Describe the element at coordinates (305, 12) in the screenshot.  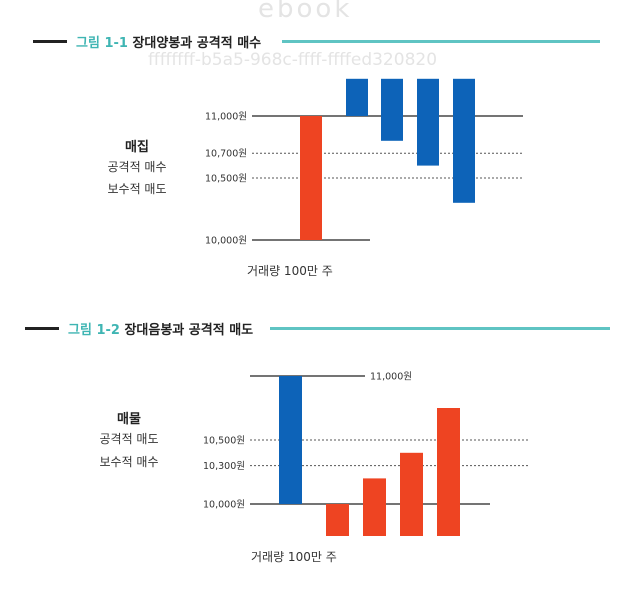
I see `watermark-ebook: ebook` at that location.